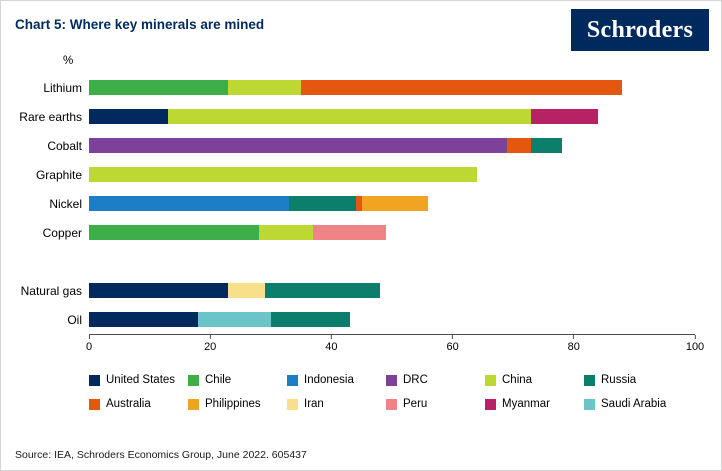 This screenshot has width=722, height=471. Describe the element at coordinates (128, 404) in the screenshot. I see `legend-label: Australia` at that location.